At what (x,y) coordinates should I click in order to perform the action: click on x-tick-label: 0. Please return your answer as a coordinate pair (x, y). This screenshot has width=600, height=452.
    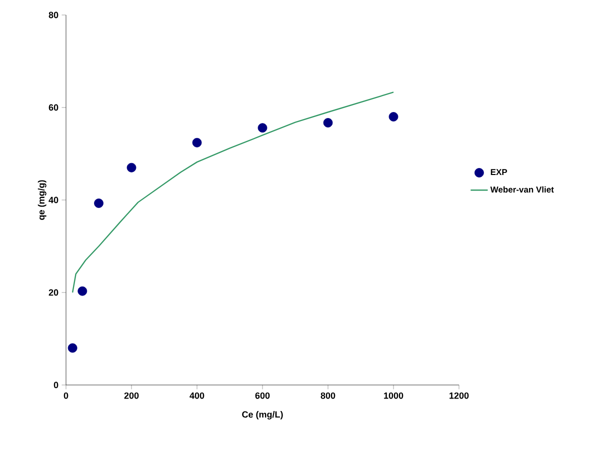
    Looking at the image, I should click on (66, 395).